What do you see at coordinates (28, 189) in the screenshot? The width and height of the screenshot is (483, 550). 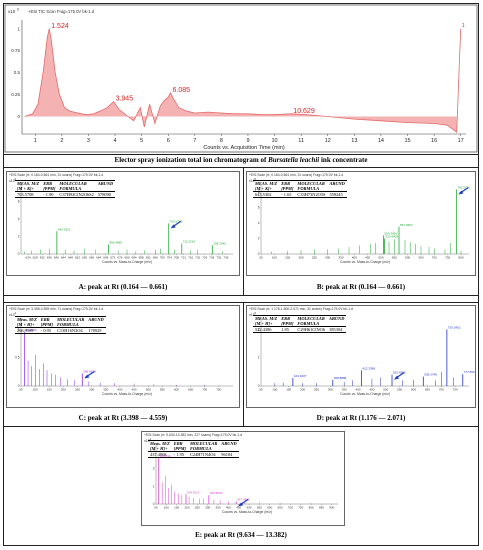 I see `table-cell: [M + K]+` at bounding box center [28, 189].